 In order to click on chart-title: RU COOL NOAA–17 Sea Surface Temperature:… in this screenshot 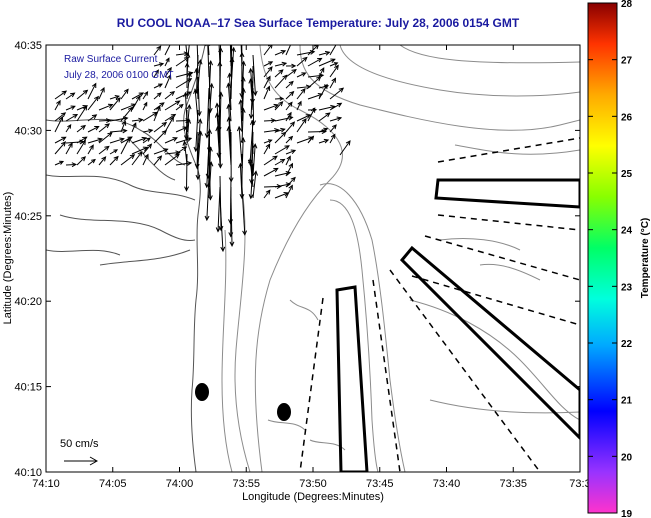, I will do `click(318, 23)`.